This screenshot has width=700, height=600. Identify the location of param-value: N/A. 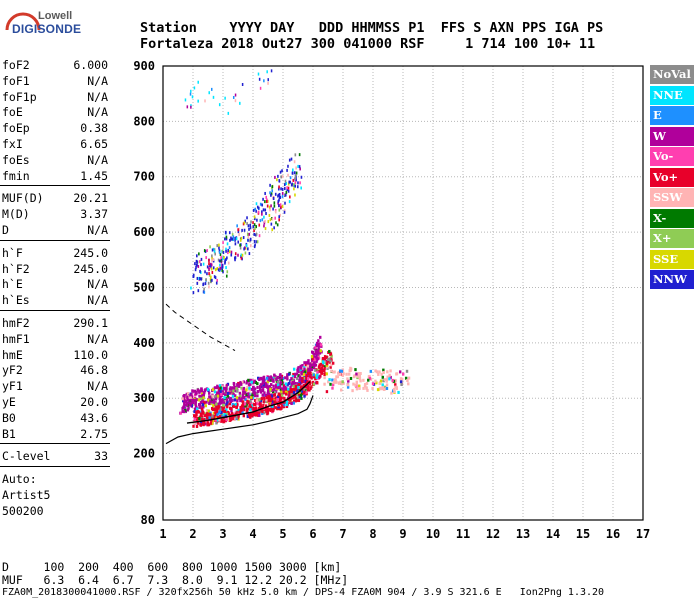
(97, 159).